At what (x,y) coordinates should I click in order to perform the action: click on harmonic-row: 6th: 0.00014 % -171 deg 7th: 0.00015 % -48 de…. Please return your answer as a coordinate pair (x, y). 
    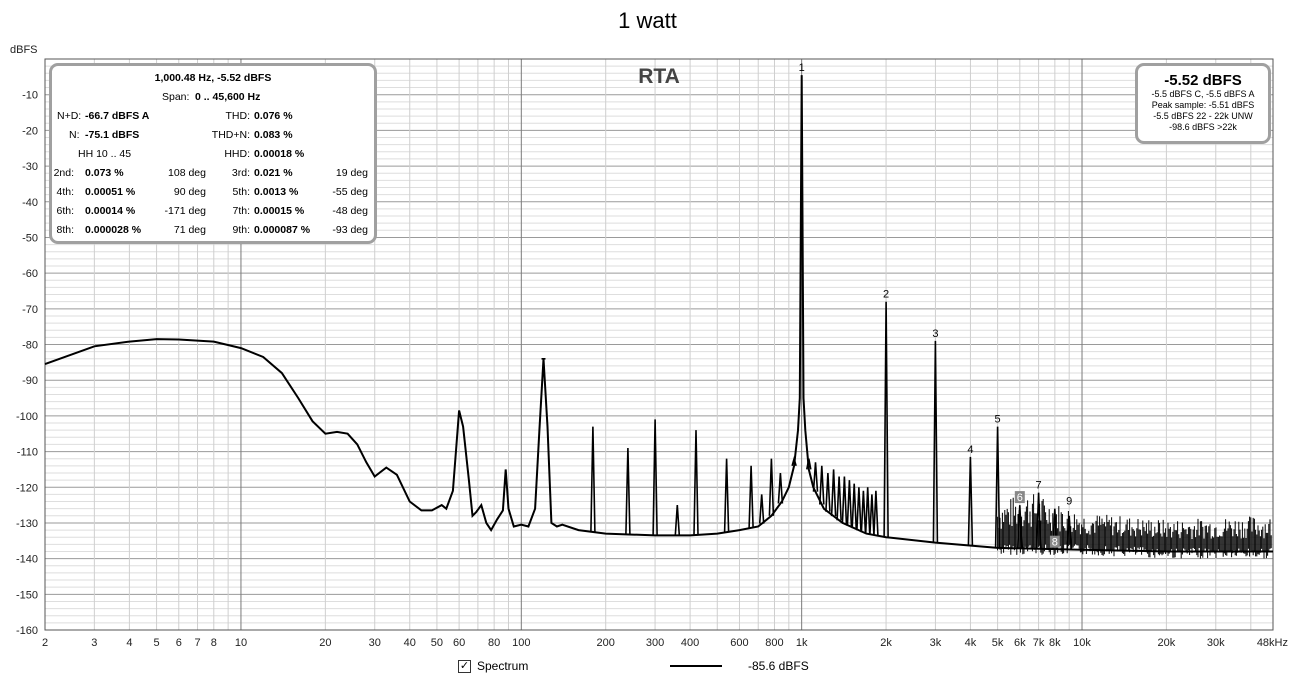
    Looking at the image, I should click on (213, 211).